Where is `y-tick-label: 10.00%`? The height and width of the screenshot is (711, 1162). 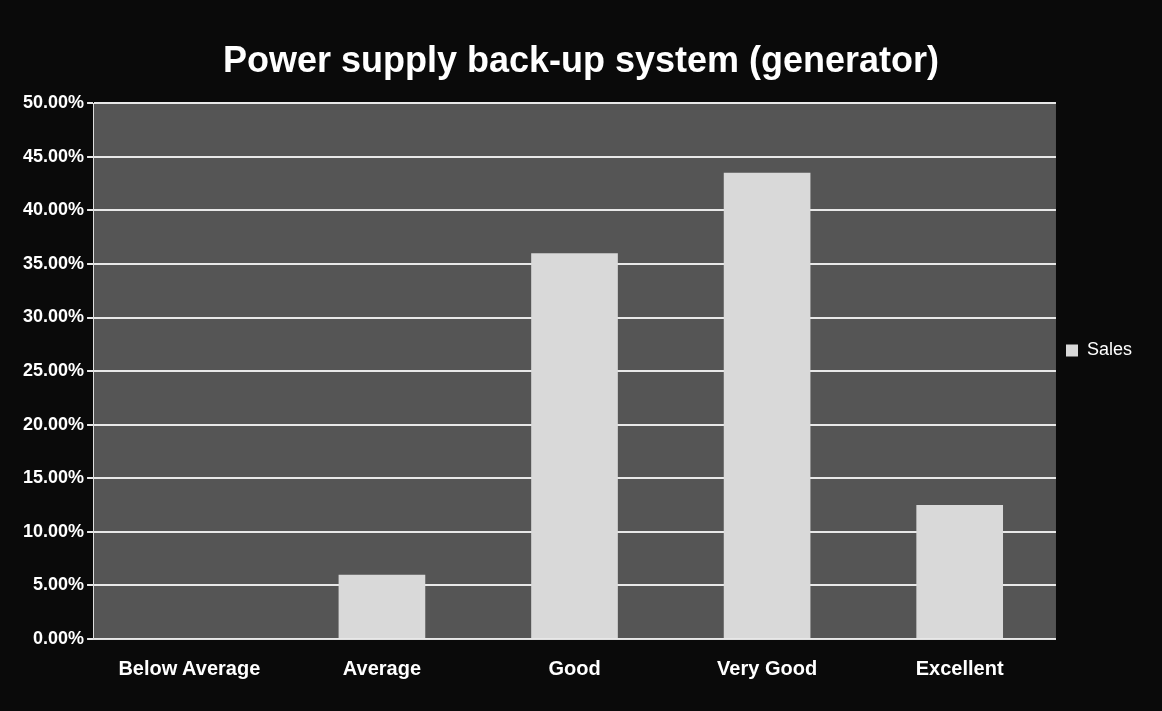
y-tick-label: 10.00% is located at coordinates (53, 530).